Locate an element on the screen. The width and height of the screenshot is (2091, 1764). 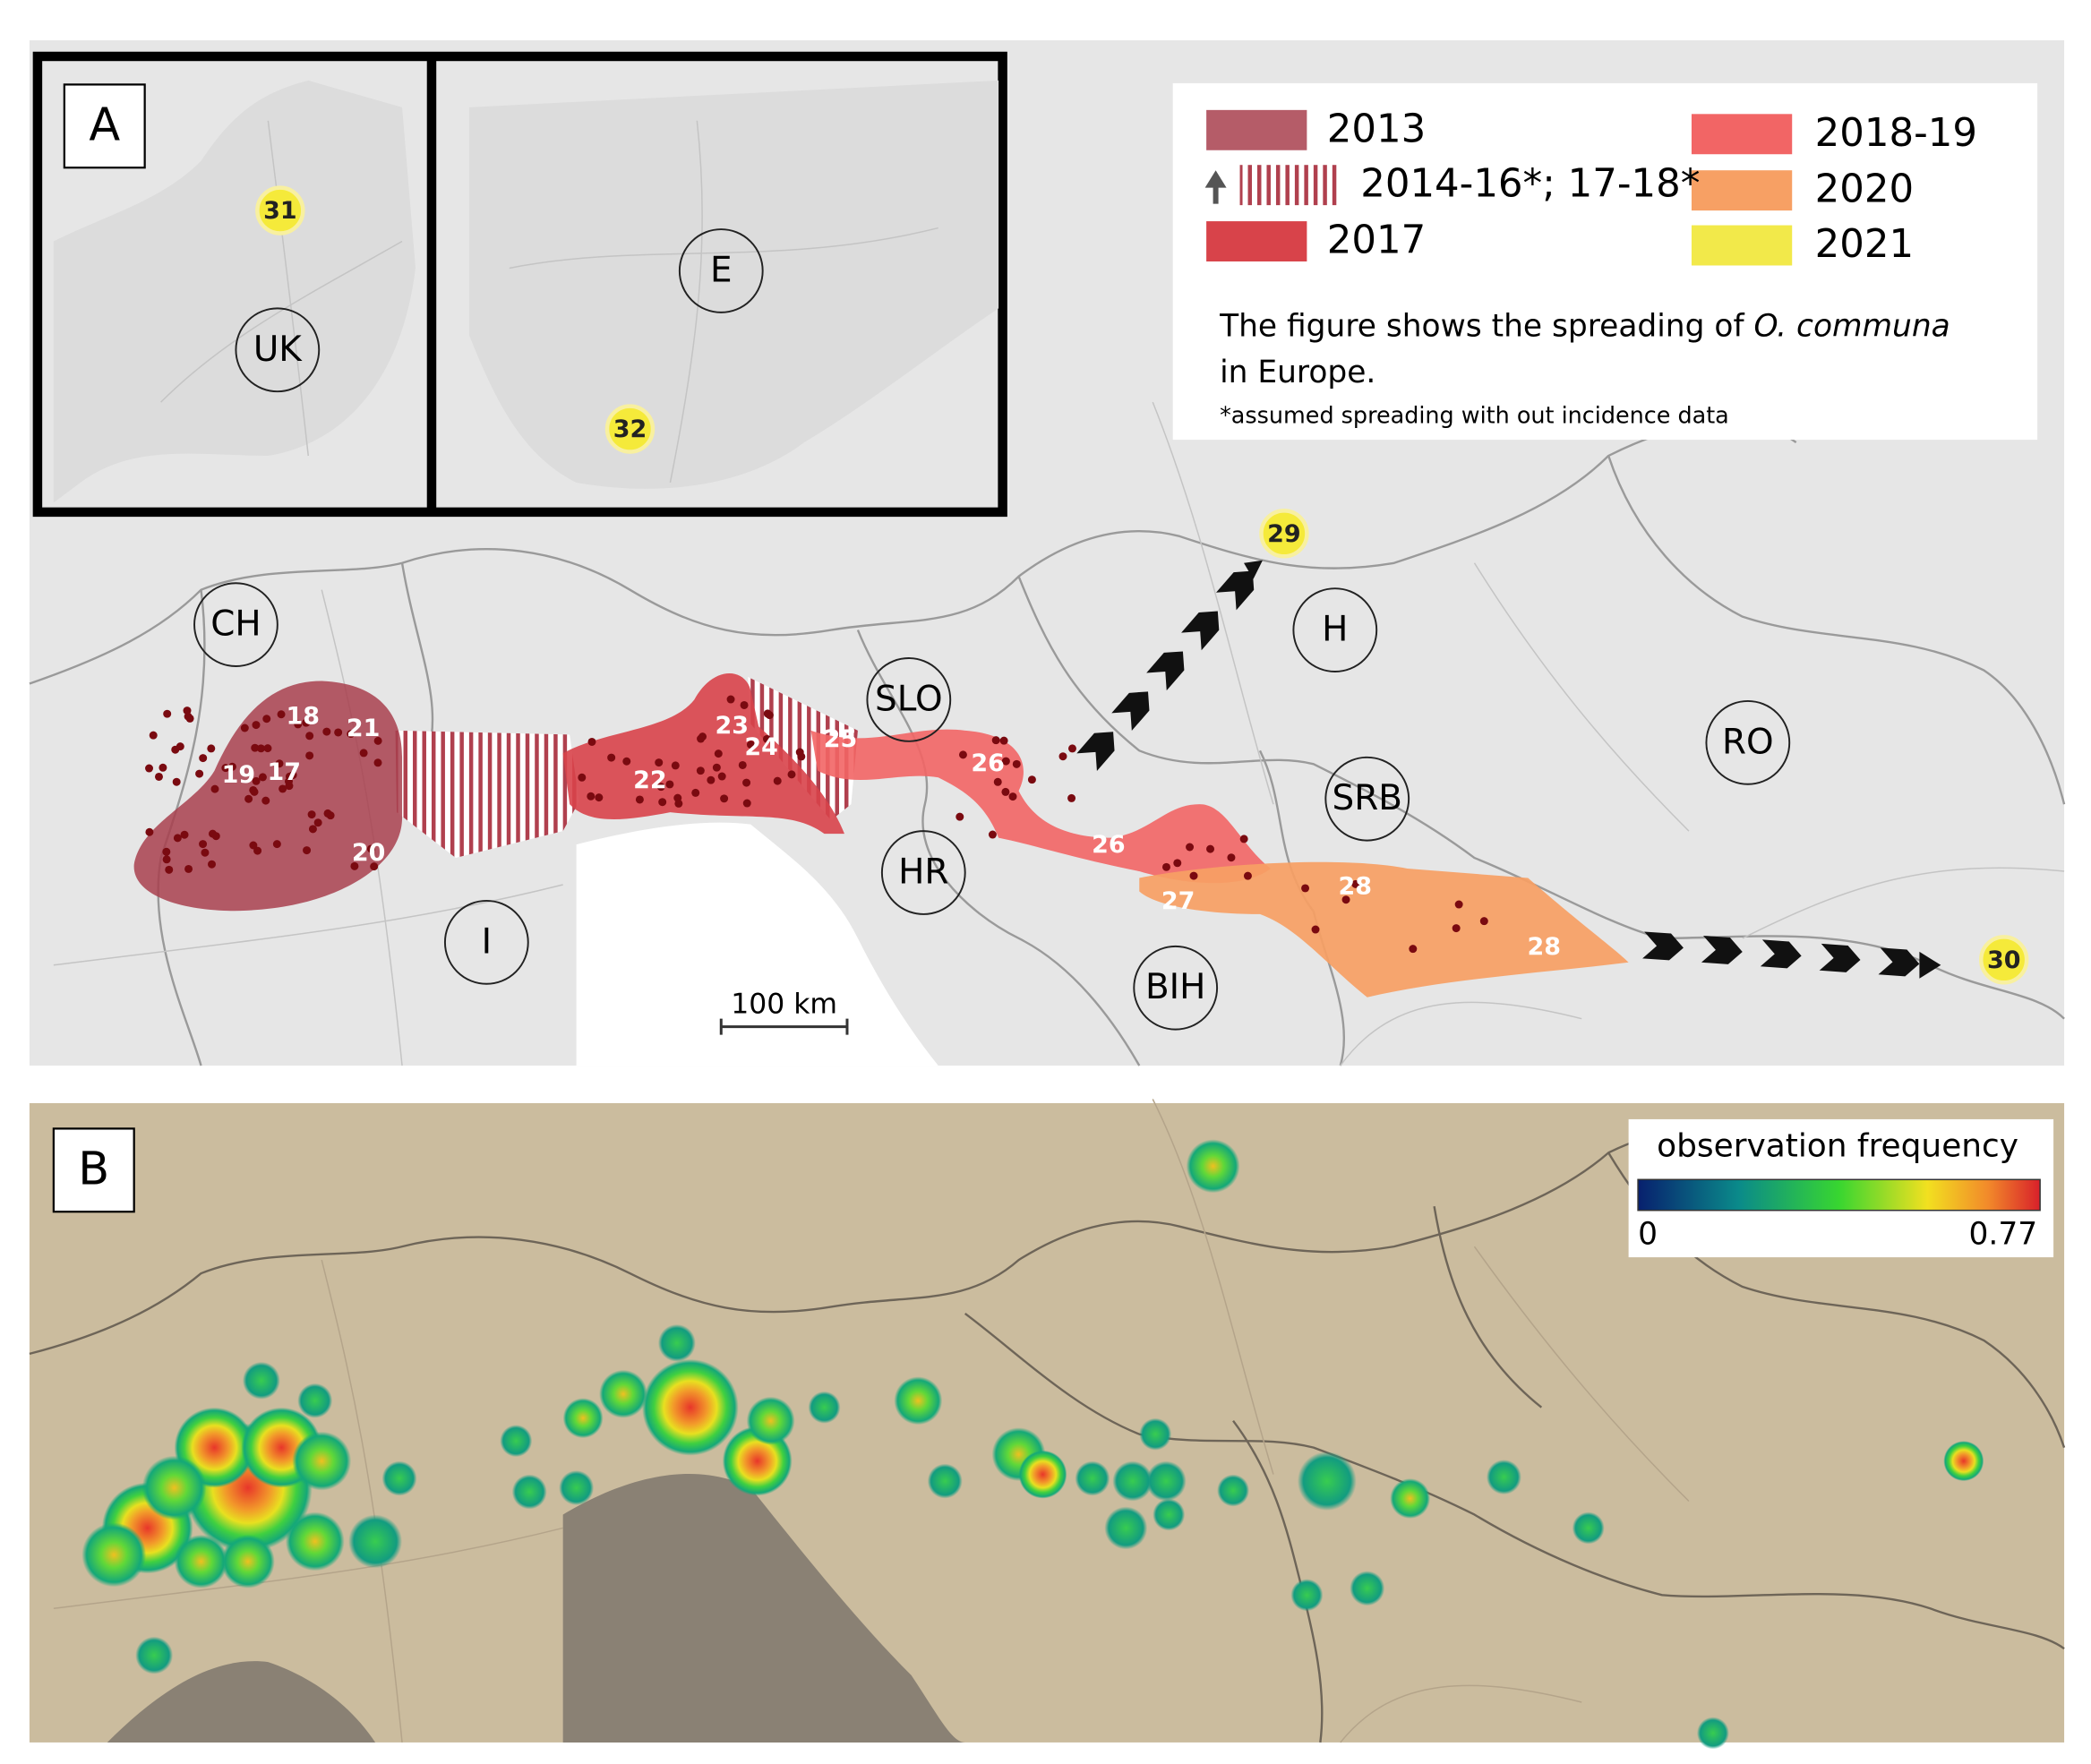
site-label: 31 is located at coordinates (280, 211).